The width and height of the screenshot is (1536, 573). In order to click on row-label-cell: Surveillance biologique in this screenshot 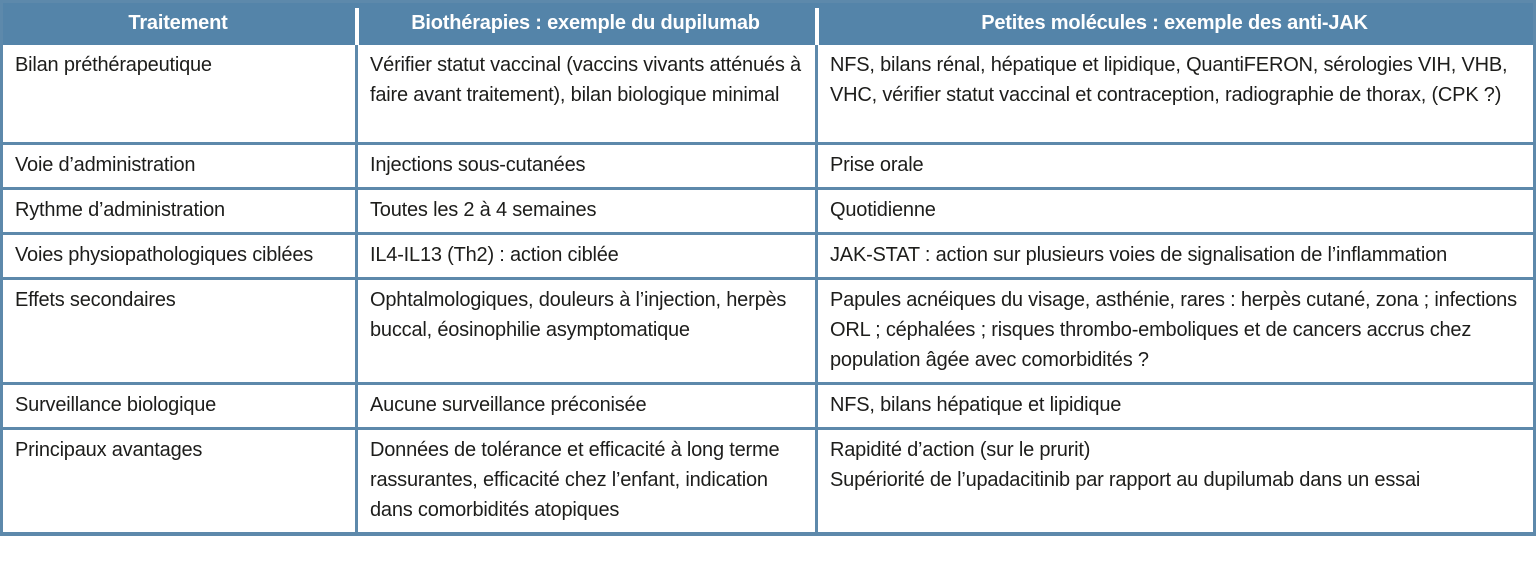, I will do `click(116, 405)`.